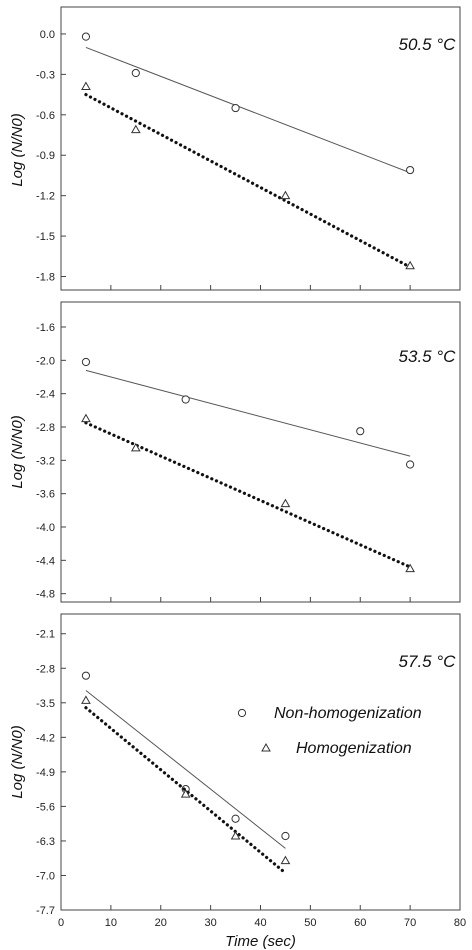 Image resolution: width=472 pixels, height=950 pixels. What do you see at coordinates (45, 197) in the screenshot?
I see `y-tick-label: -1.2` at bounding box center [45, 197].